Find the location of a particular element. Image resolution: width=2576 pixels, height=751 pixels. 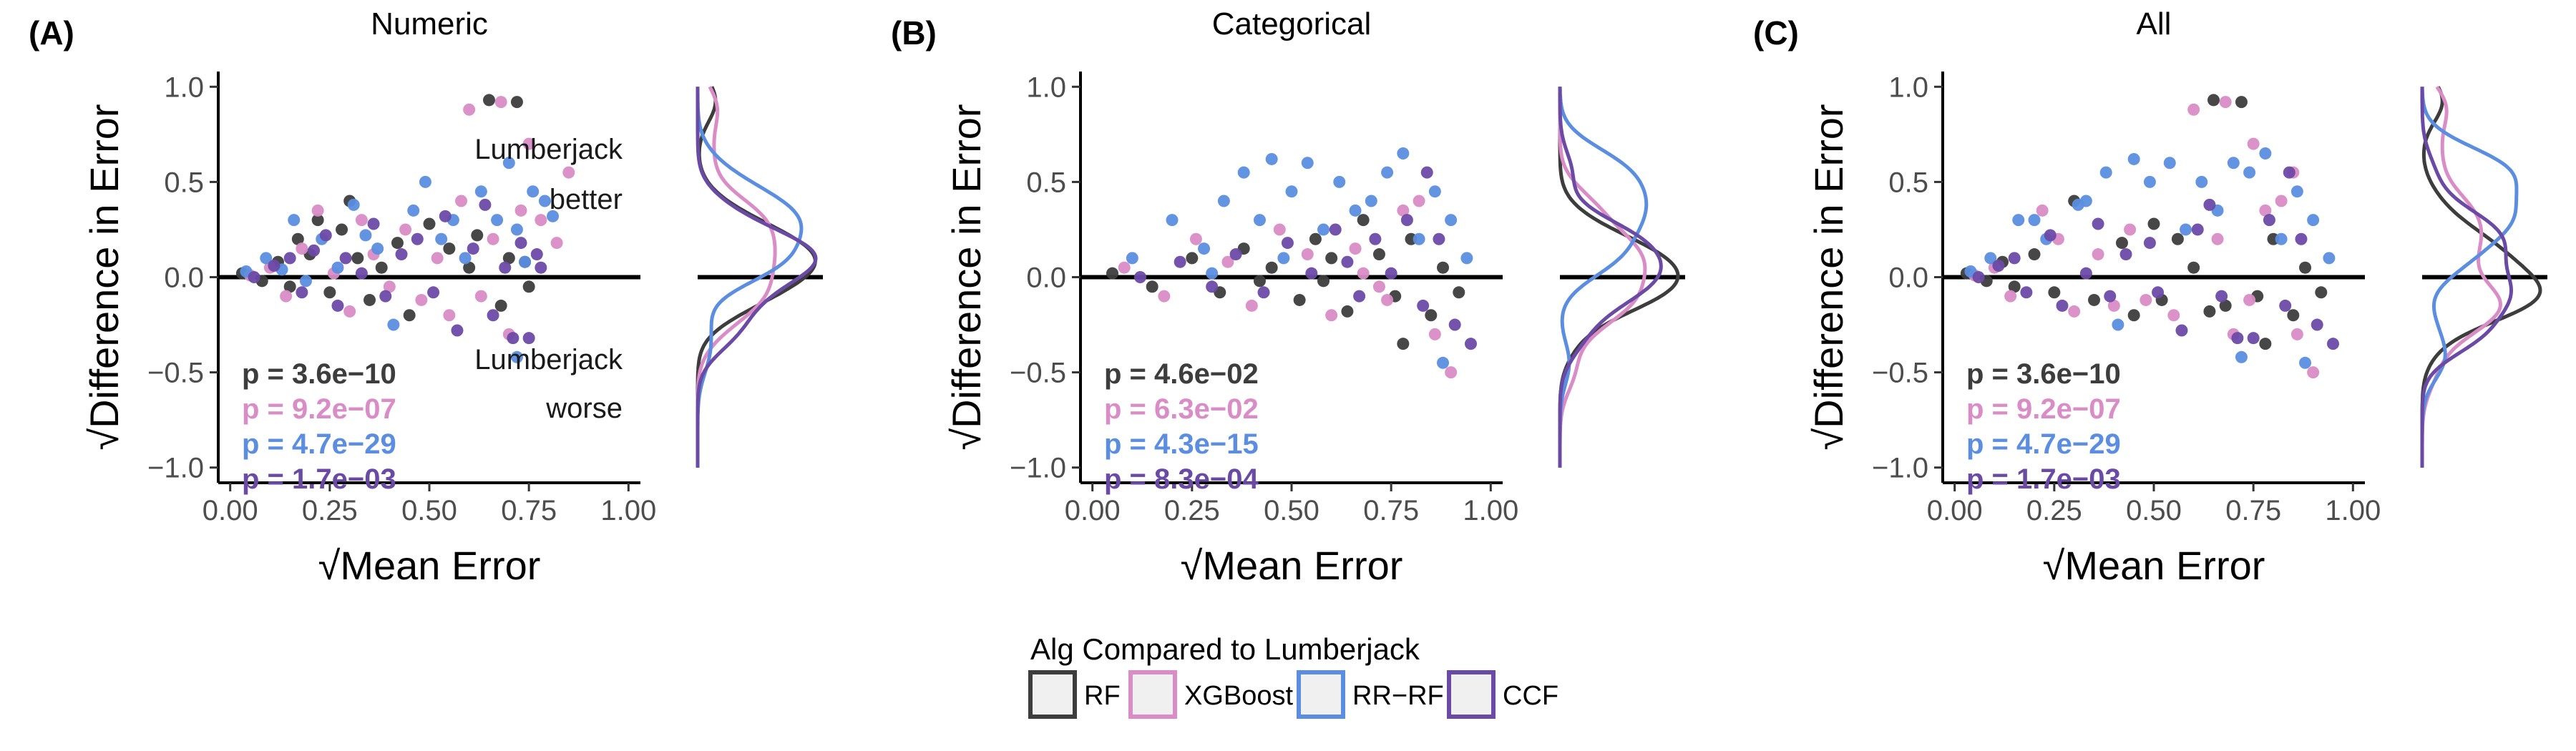

p-value: p = 4.6e−02 is located at coordinates (1181, 374).